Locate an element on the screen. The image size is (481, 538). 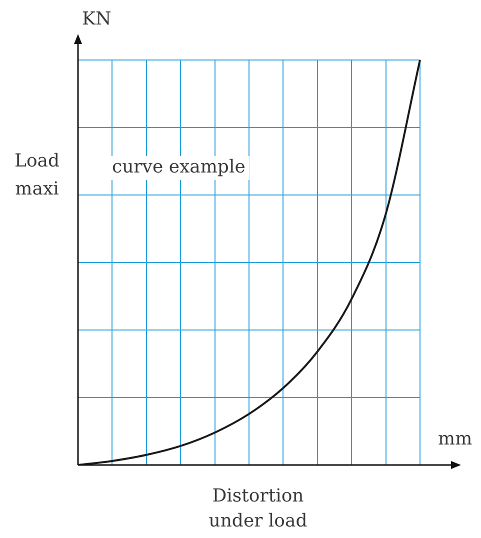
text: KN is located at coordinates (97, 19).